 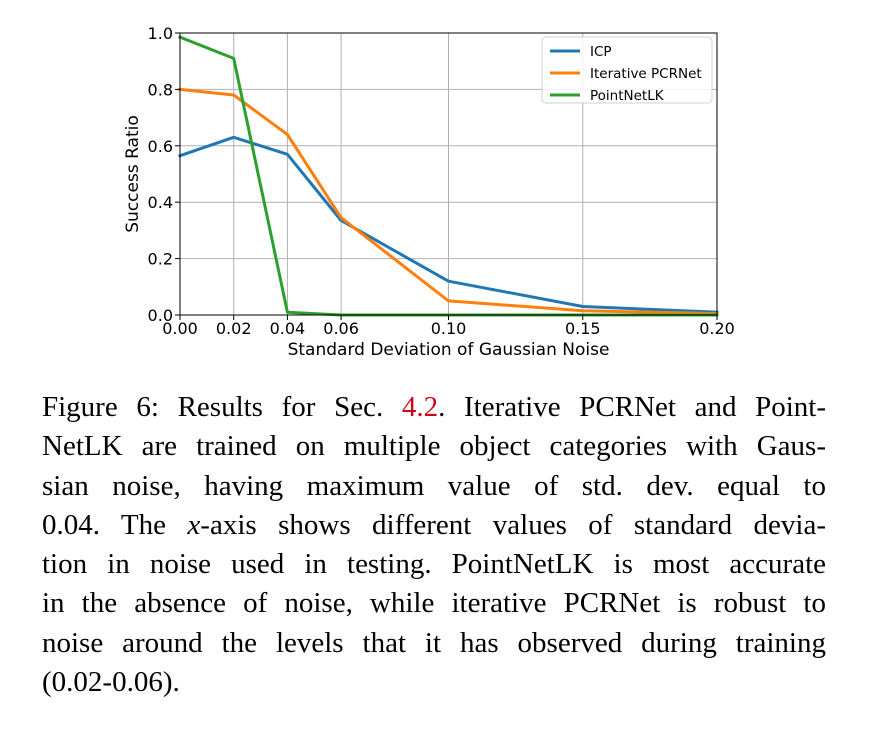 I want to click on legend-label-iterative-pcrnet: Iterative PCRNet, so click(x=646, y=74).